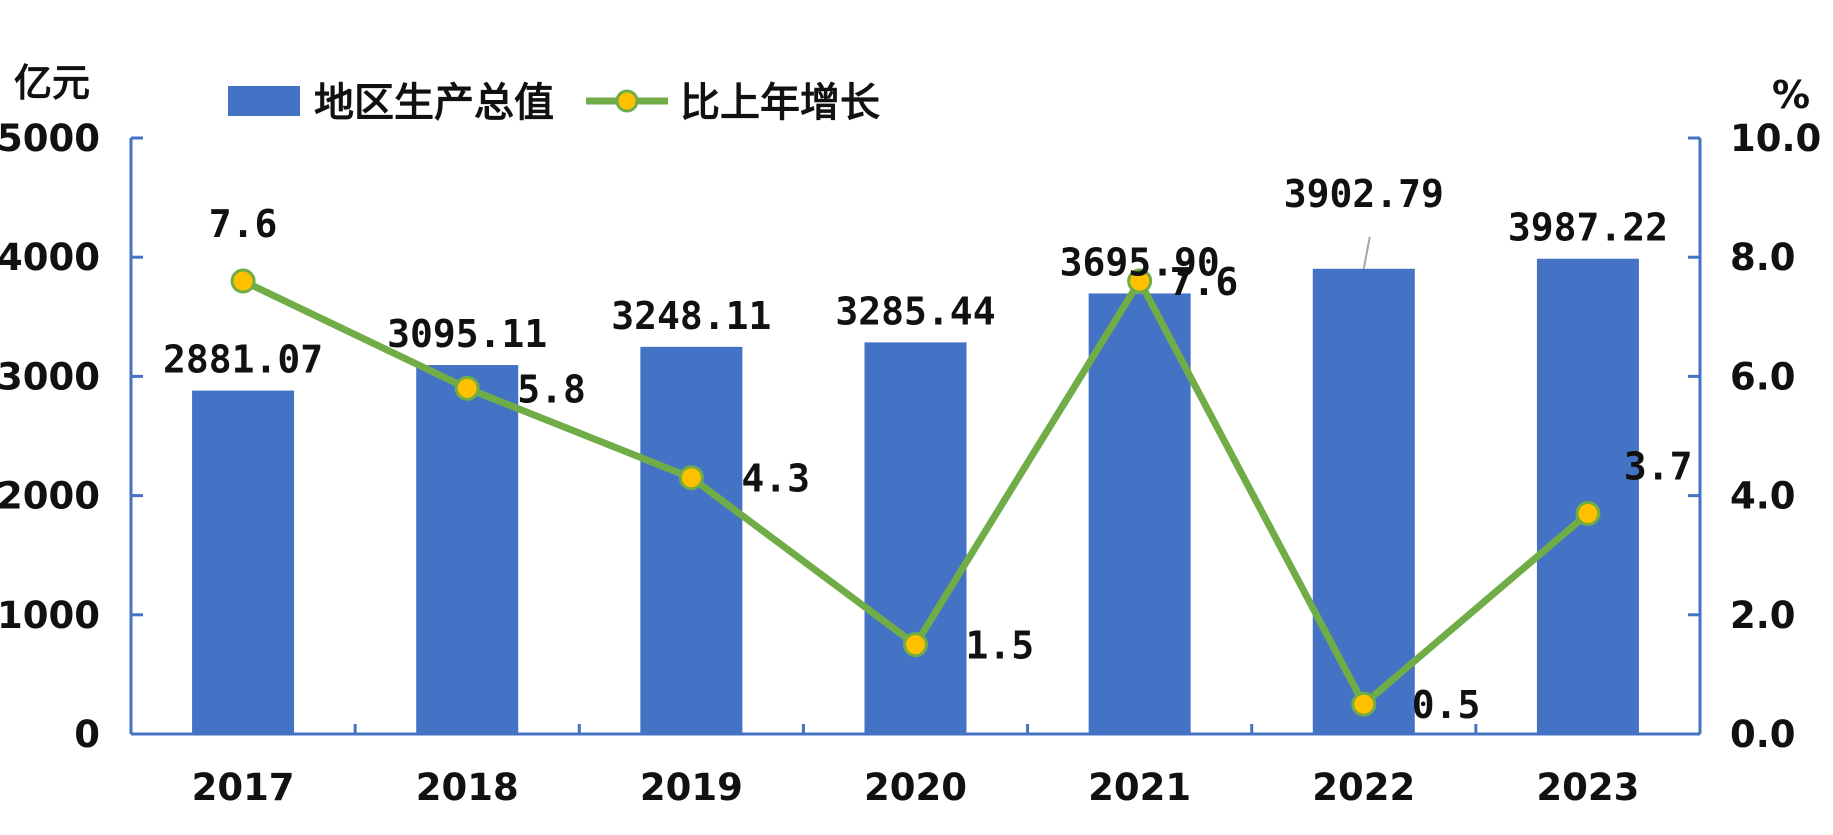 Image resolution: width=1833 pixels, height=835 pixels. I want to click on right-tick-label-10.0: 10.0, so click(1775, 138).